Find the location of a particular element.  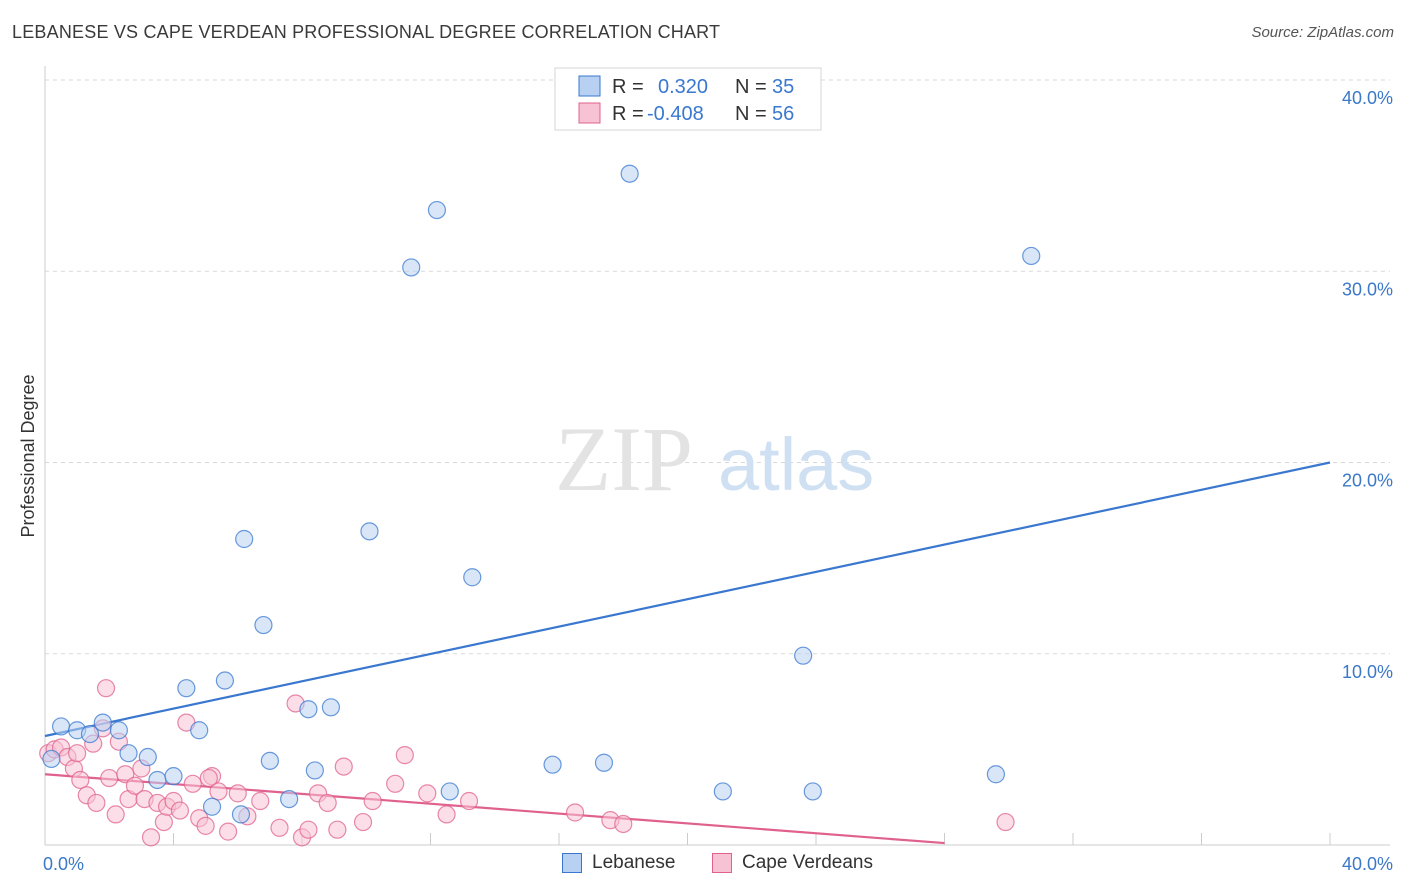

legend-r-value-1: 0.320 is located at coordinates (683, 87).